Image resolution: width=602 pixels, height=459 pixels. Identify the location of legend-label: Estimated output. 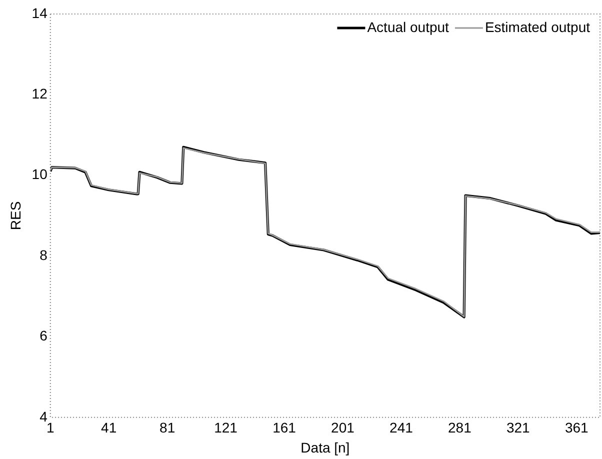
(537, 26).